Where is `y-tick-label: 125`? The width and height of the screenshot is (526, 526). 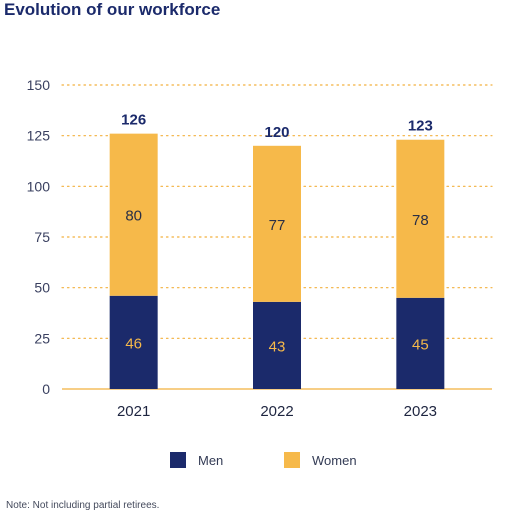
y-tick-label: 125 is located at coordinates (39, 136).